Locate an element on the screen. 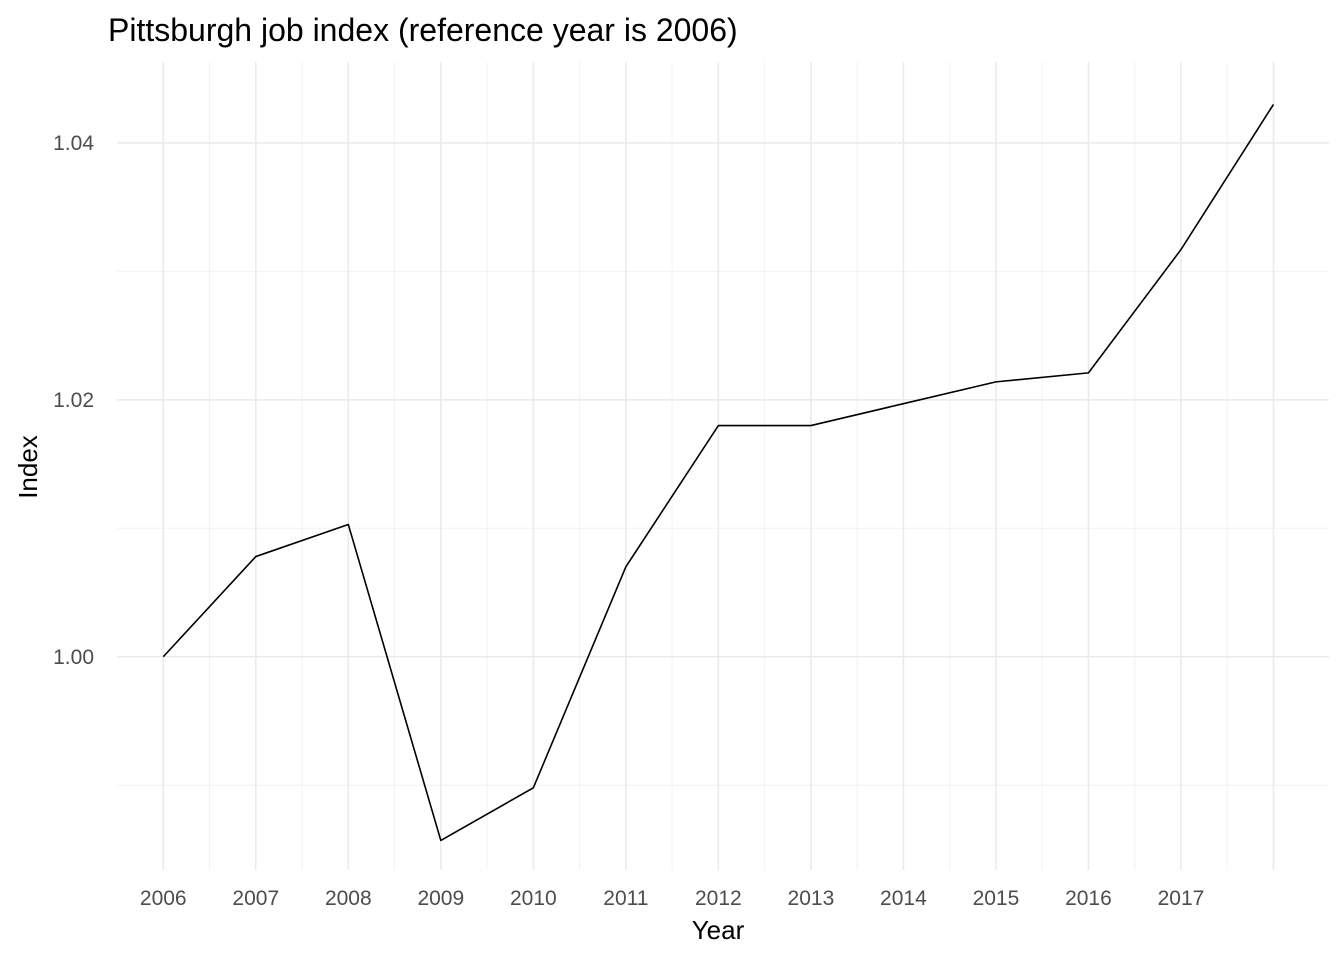 This screenshot has height=960, width=1344. y-tick-label: 1.04 is located at coordinates (73, 143).